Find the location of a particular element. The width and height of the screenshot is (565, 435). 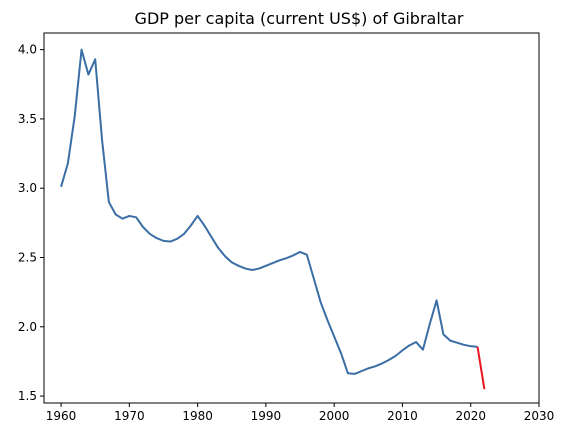

x-tick-label: 2000 is located at coordinates (334, 416).